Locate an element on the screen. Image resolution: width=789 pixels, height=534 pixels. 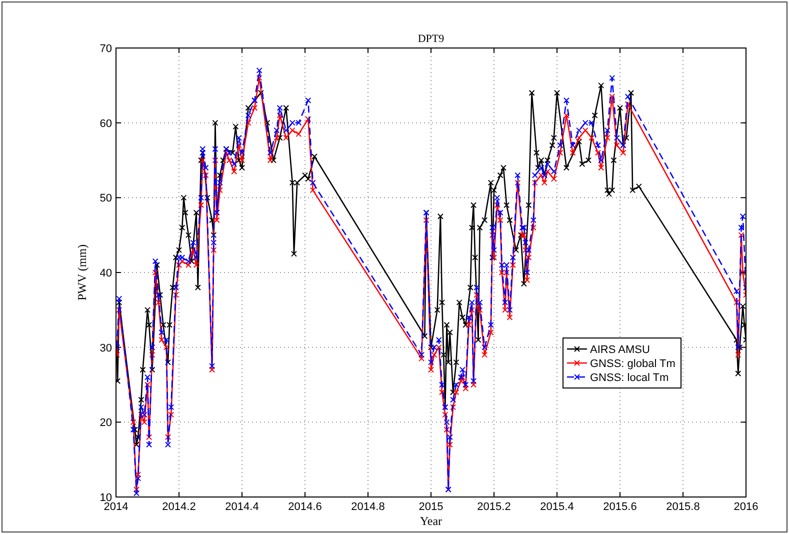
y-tick-label: 70 is located at coordinates (106, 49).